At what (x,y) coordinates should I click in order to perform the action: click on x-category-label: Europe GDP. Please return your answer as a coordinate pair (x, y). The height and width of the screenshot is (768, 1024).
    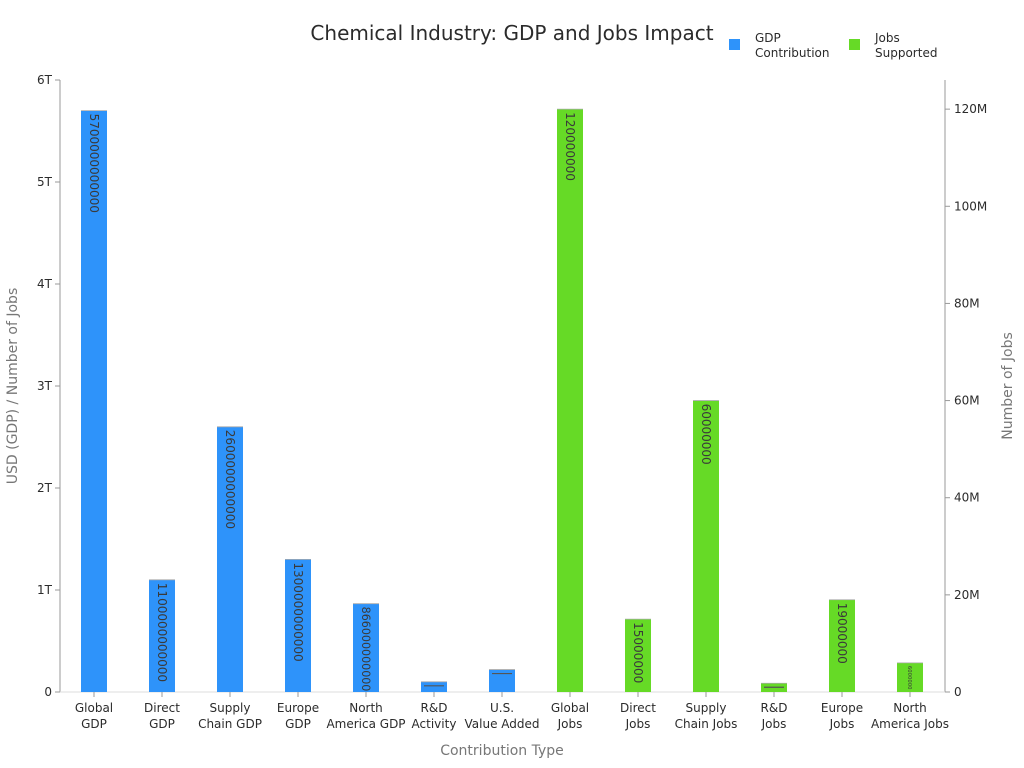
    Looking at the image, I should click on (298, 716).